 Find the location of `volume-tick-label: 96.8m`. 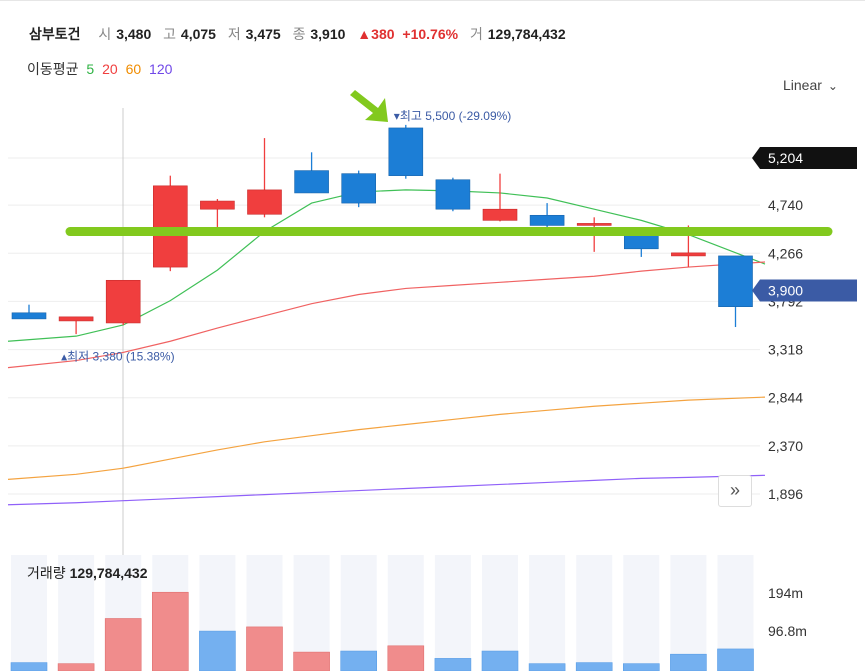

volume-tick-label: 96.8m is located at coordinates (787, 631).